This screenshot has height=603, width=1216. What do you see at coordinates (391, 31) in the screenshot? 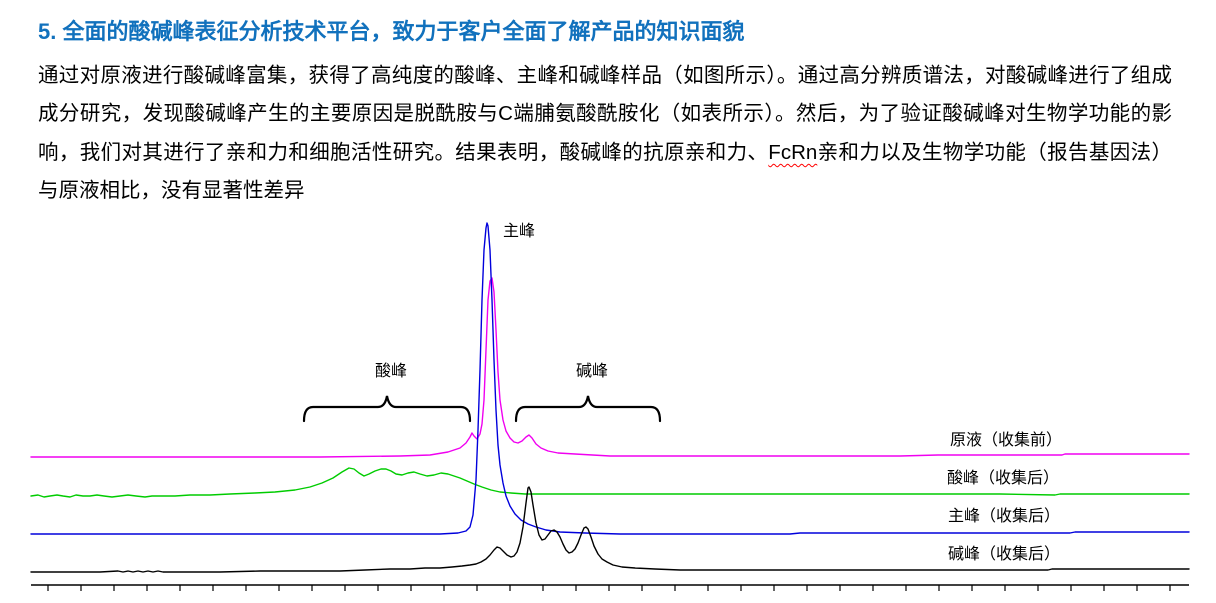
I see `page-title: 5. 全面的酸碱峰表征分析技术平台，致力于客户全面了解产品的知识面貌` at bounding box center [391, 31].